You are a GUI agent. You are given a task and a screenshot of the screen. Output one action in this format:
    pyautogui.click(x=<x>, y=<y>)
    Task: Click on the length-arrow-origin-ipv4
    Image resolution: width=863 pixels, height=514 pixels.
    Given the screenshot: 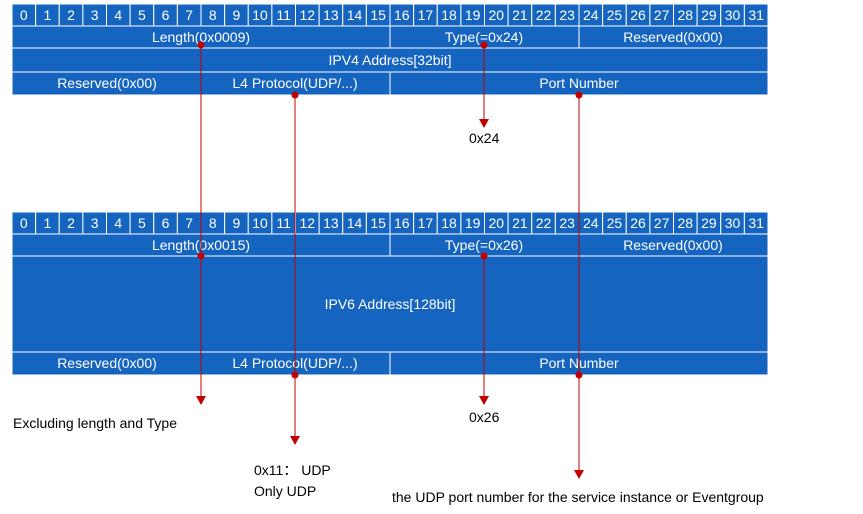 What is the action you would take?
    pyautogui.click(x=201, y=45)
    